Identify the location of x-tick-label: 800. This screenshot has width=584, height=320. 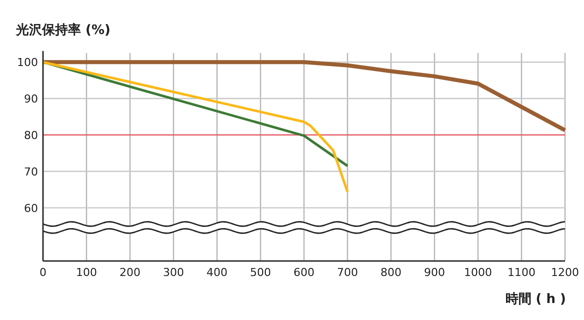
(391, 272).